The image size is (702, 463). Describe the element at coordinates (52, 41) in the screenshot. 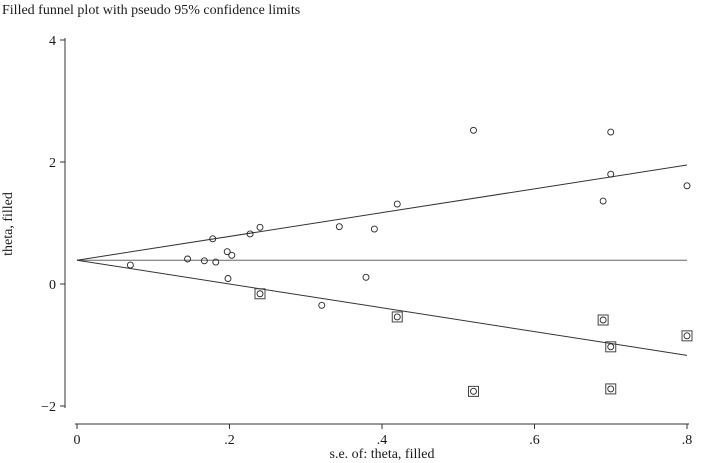

I see `y-tick-label: 4` at that location.